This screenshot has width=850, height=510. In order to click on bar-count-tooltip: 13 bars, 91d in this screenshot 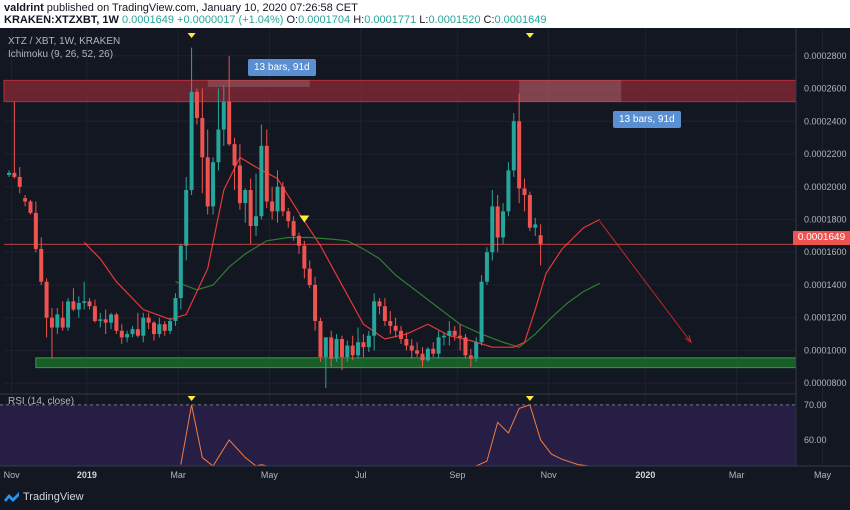, I will do `click(282, 67)`.